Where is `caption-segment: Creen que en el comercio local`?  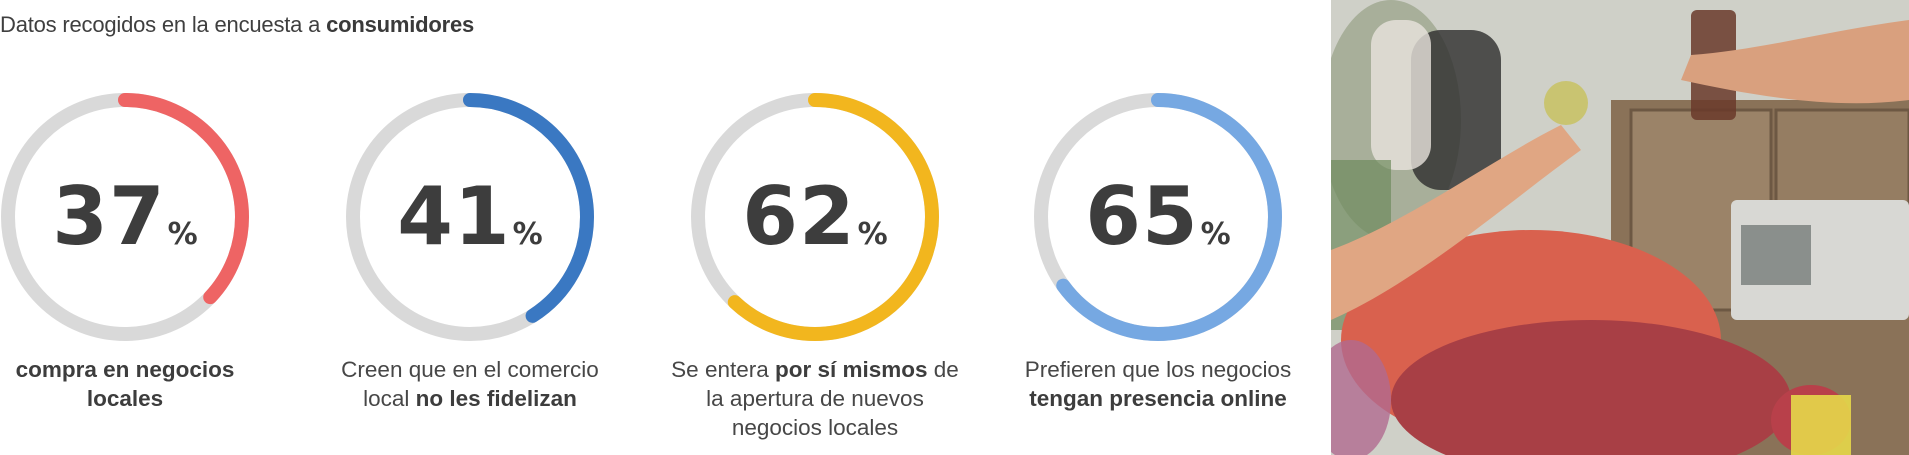 caption-segment: Creen que en el comercio local is located at coordinates (470, 384).